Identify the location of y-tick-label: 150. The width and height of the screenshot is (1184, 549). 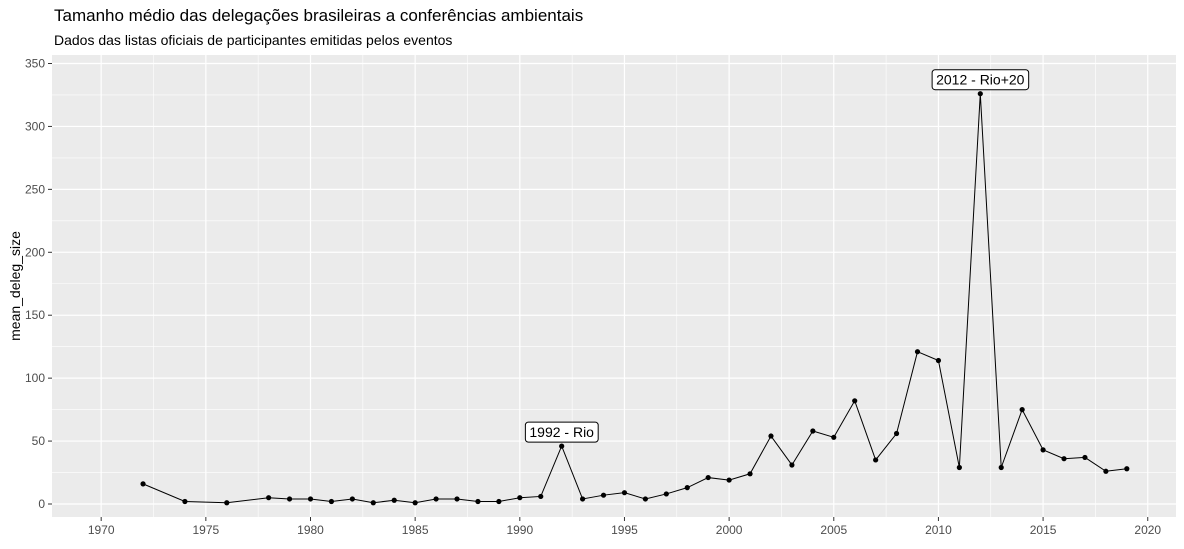
(35, 315).